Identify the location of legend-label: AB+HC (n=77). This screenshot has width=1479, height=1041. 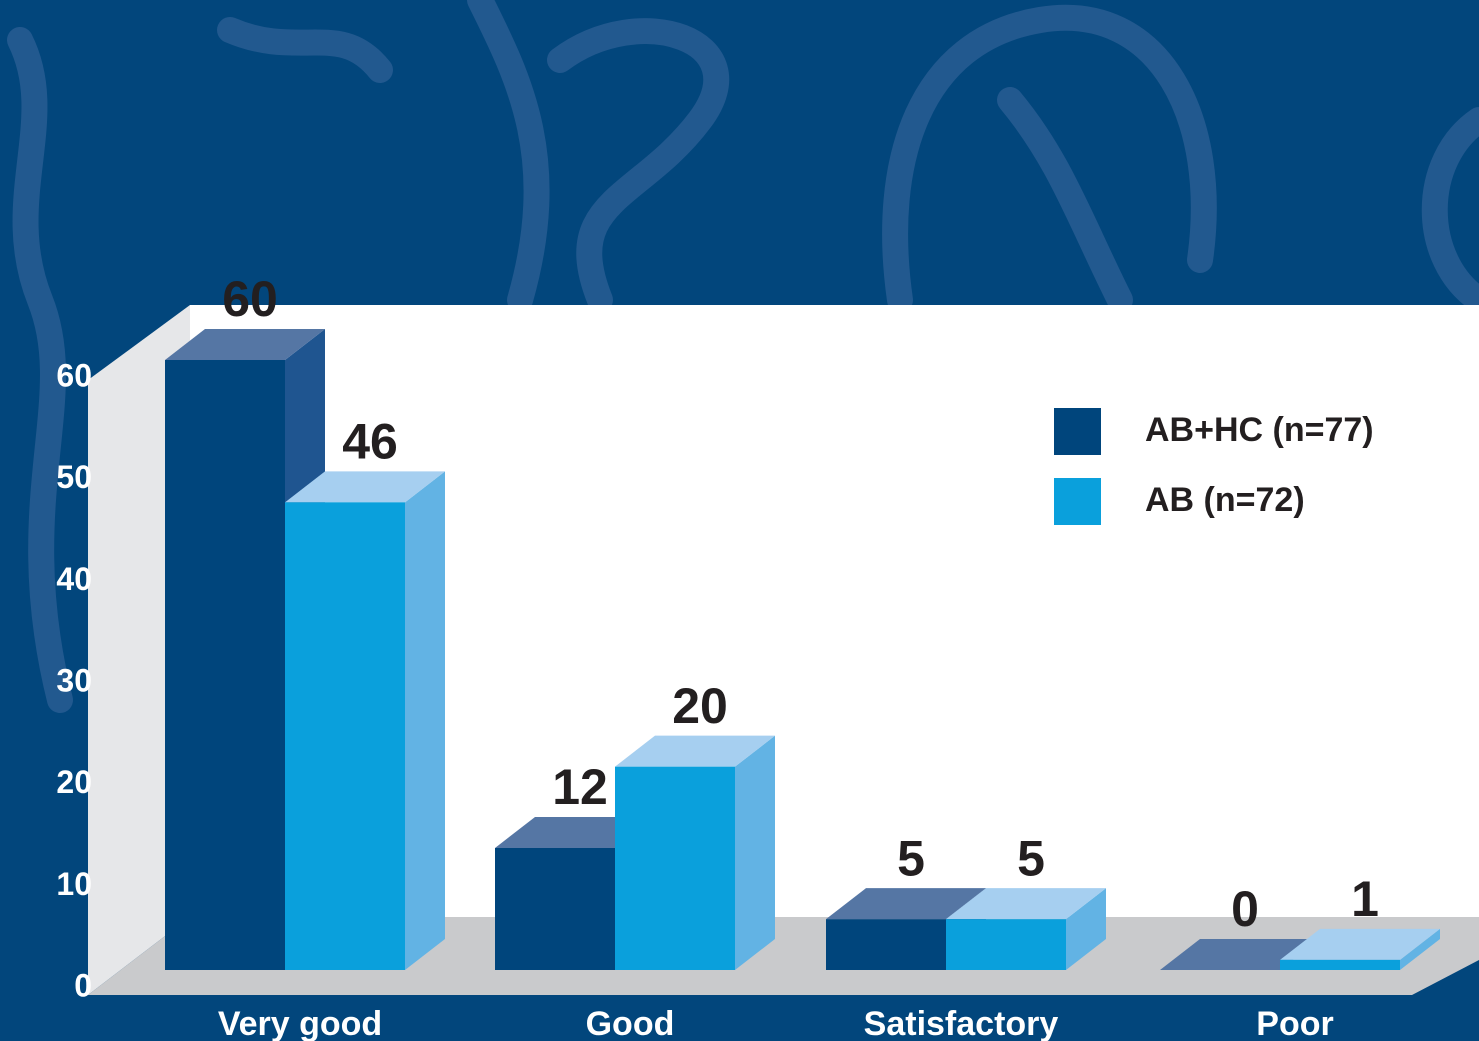
(1259, 430).